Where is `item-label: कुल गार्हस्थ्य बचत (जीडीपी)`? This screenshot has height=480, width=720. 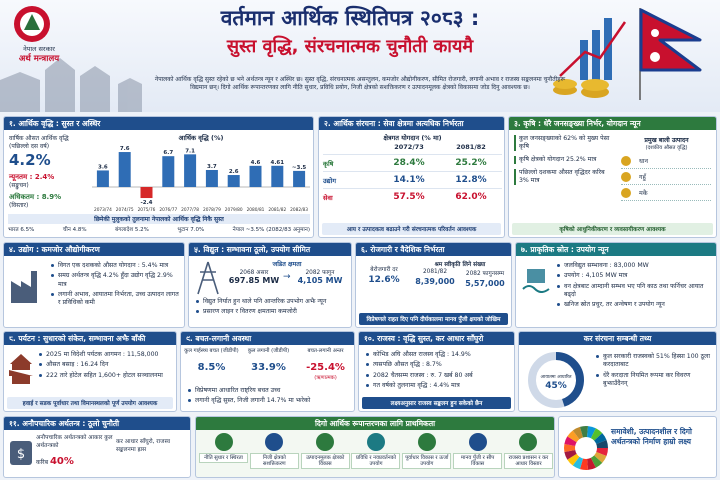
item-label: कुल गार्हस्थ्य बचत (जीडीपी) is located at coordinates (211, 351).